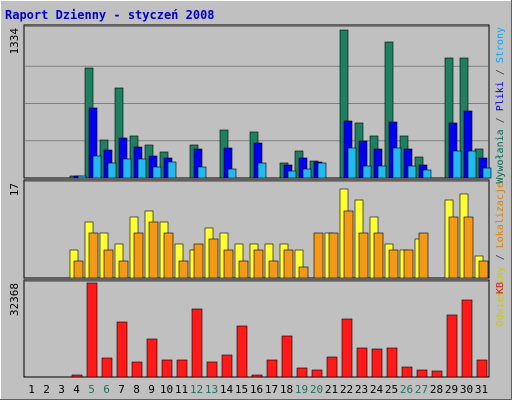 This screenshot has height=400, width=512. I want to click on x-tick-day-31: 31, so click(481, 389).